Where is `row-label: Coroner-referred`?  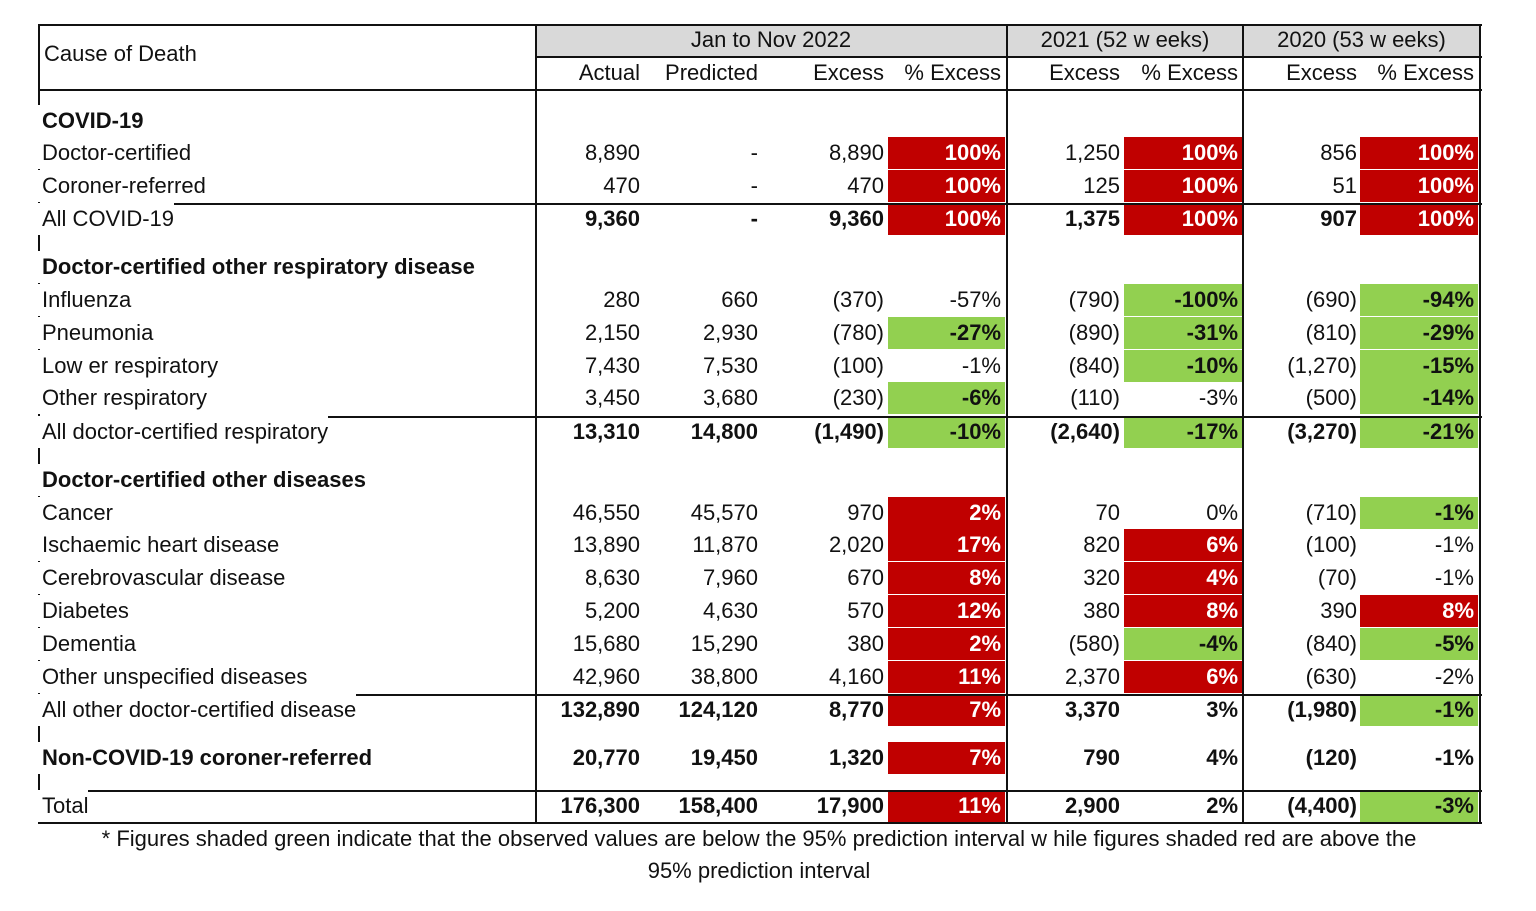
row-label: Coroner-referred is located at coordinates (122, 186).